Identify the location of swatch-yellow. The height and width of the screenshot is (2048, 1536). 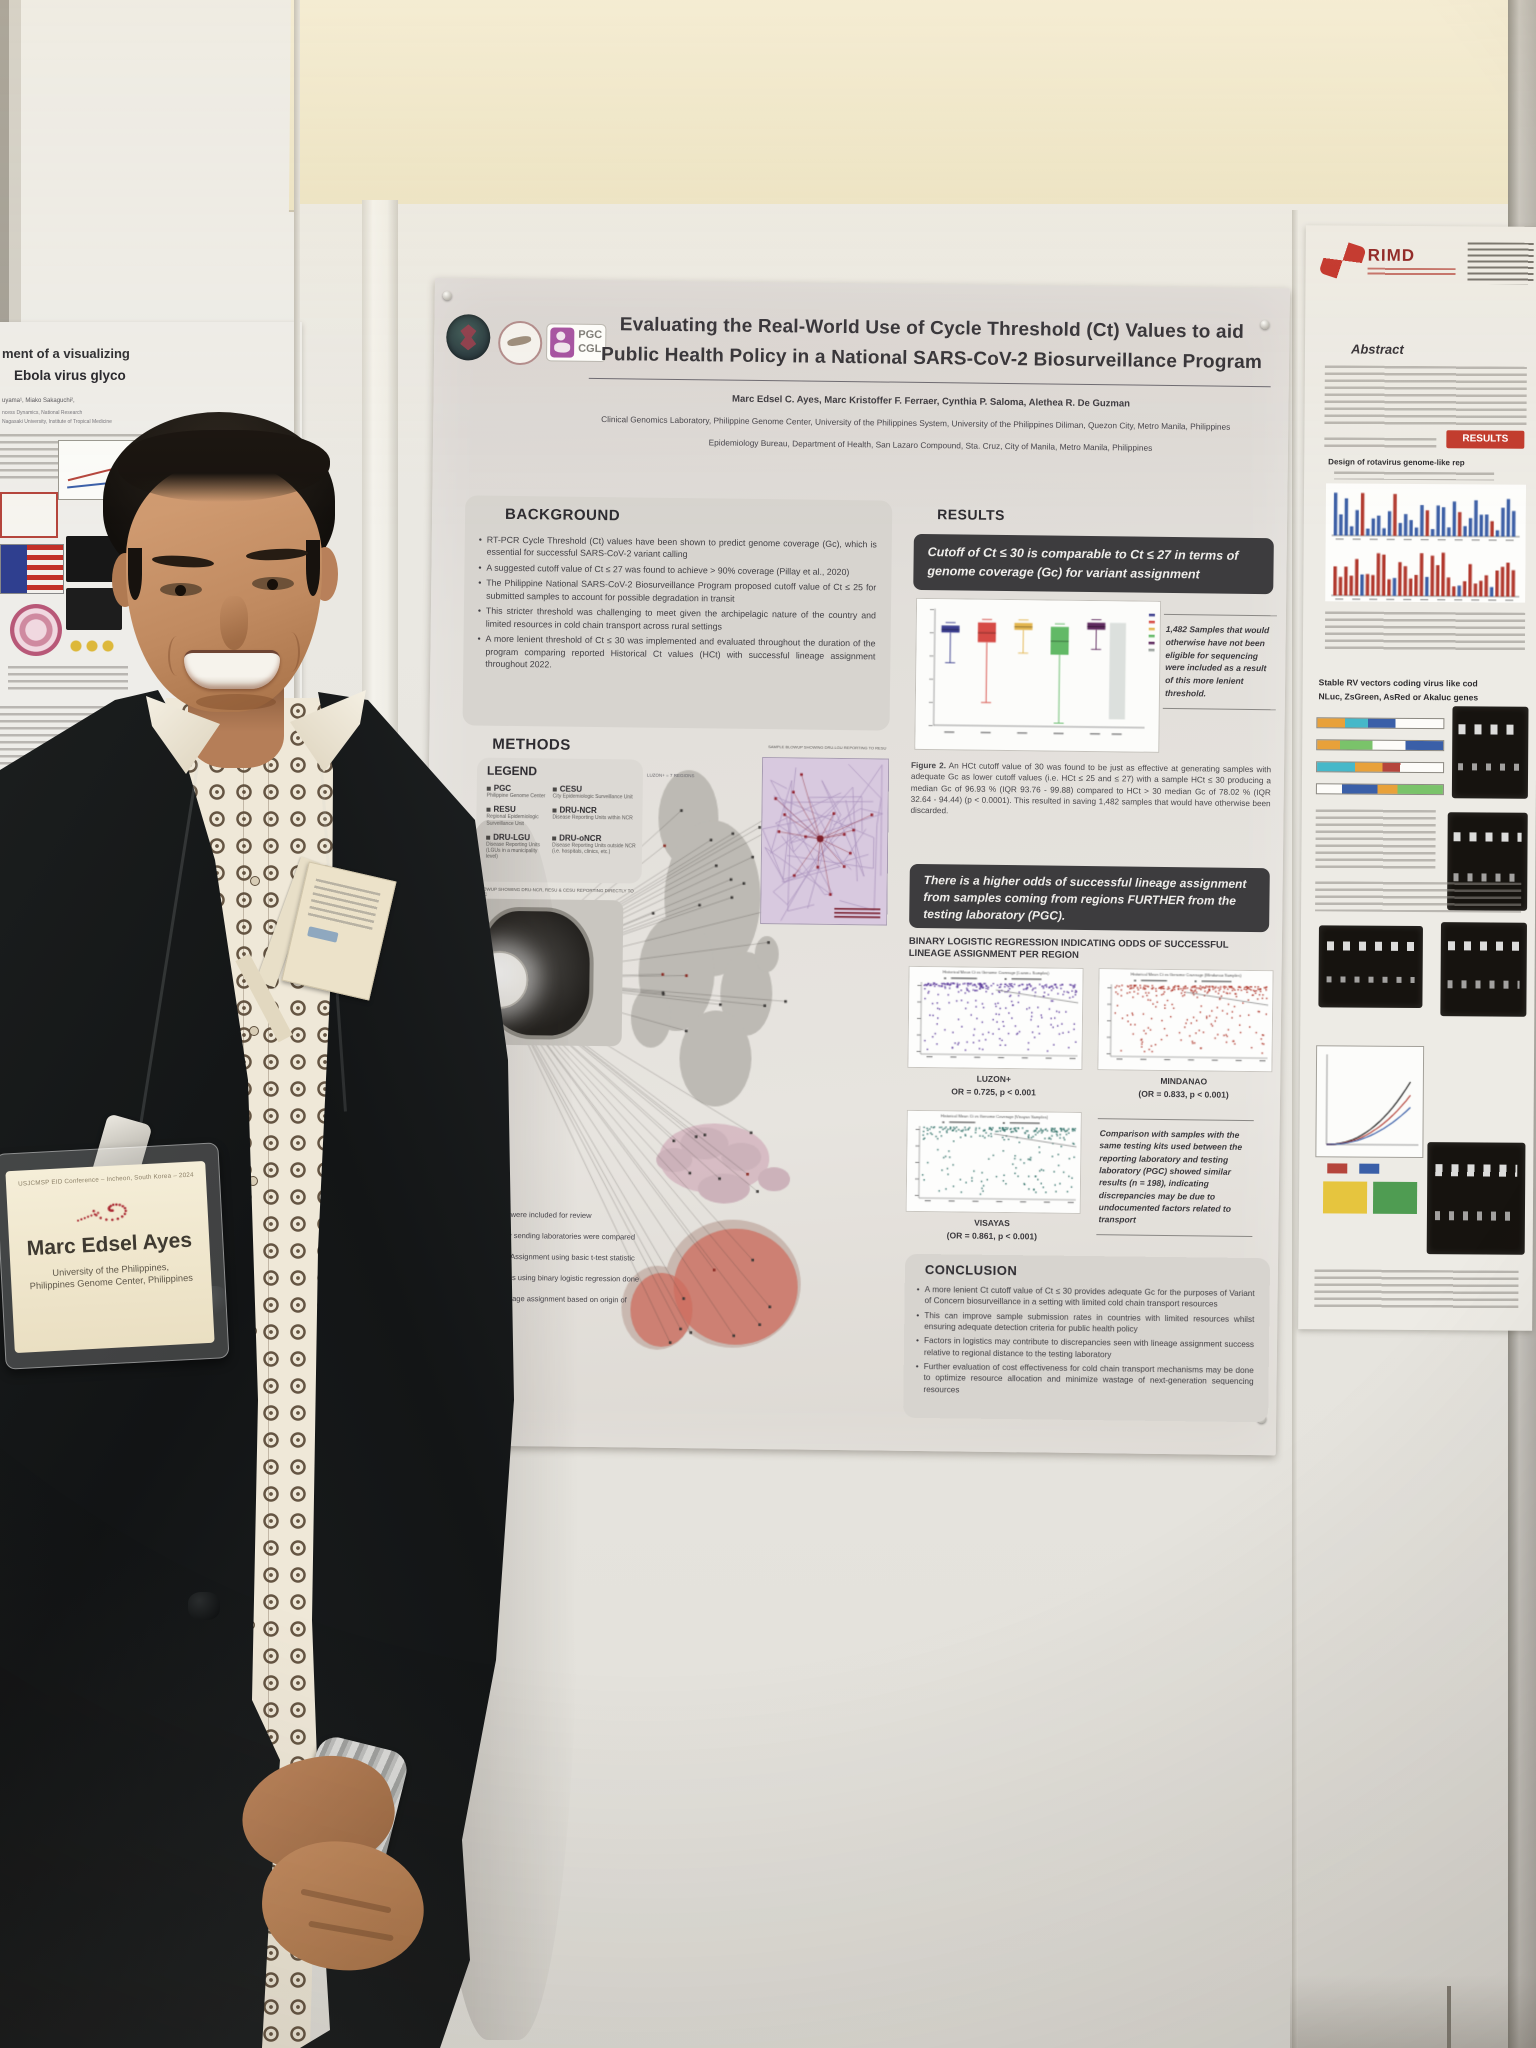
(1345, 1197).